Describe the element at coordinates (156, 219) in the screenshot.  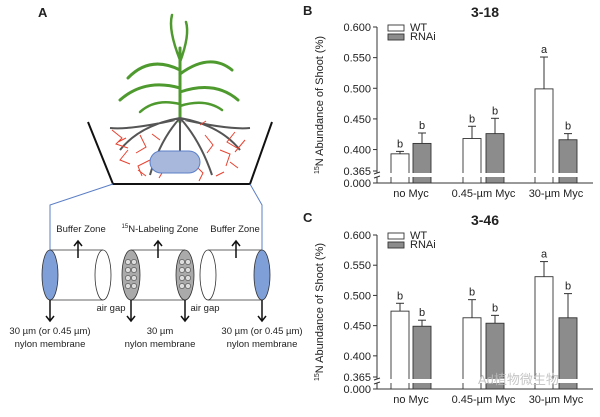
I see `connector-lines` at that location.